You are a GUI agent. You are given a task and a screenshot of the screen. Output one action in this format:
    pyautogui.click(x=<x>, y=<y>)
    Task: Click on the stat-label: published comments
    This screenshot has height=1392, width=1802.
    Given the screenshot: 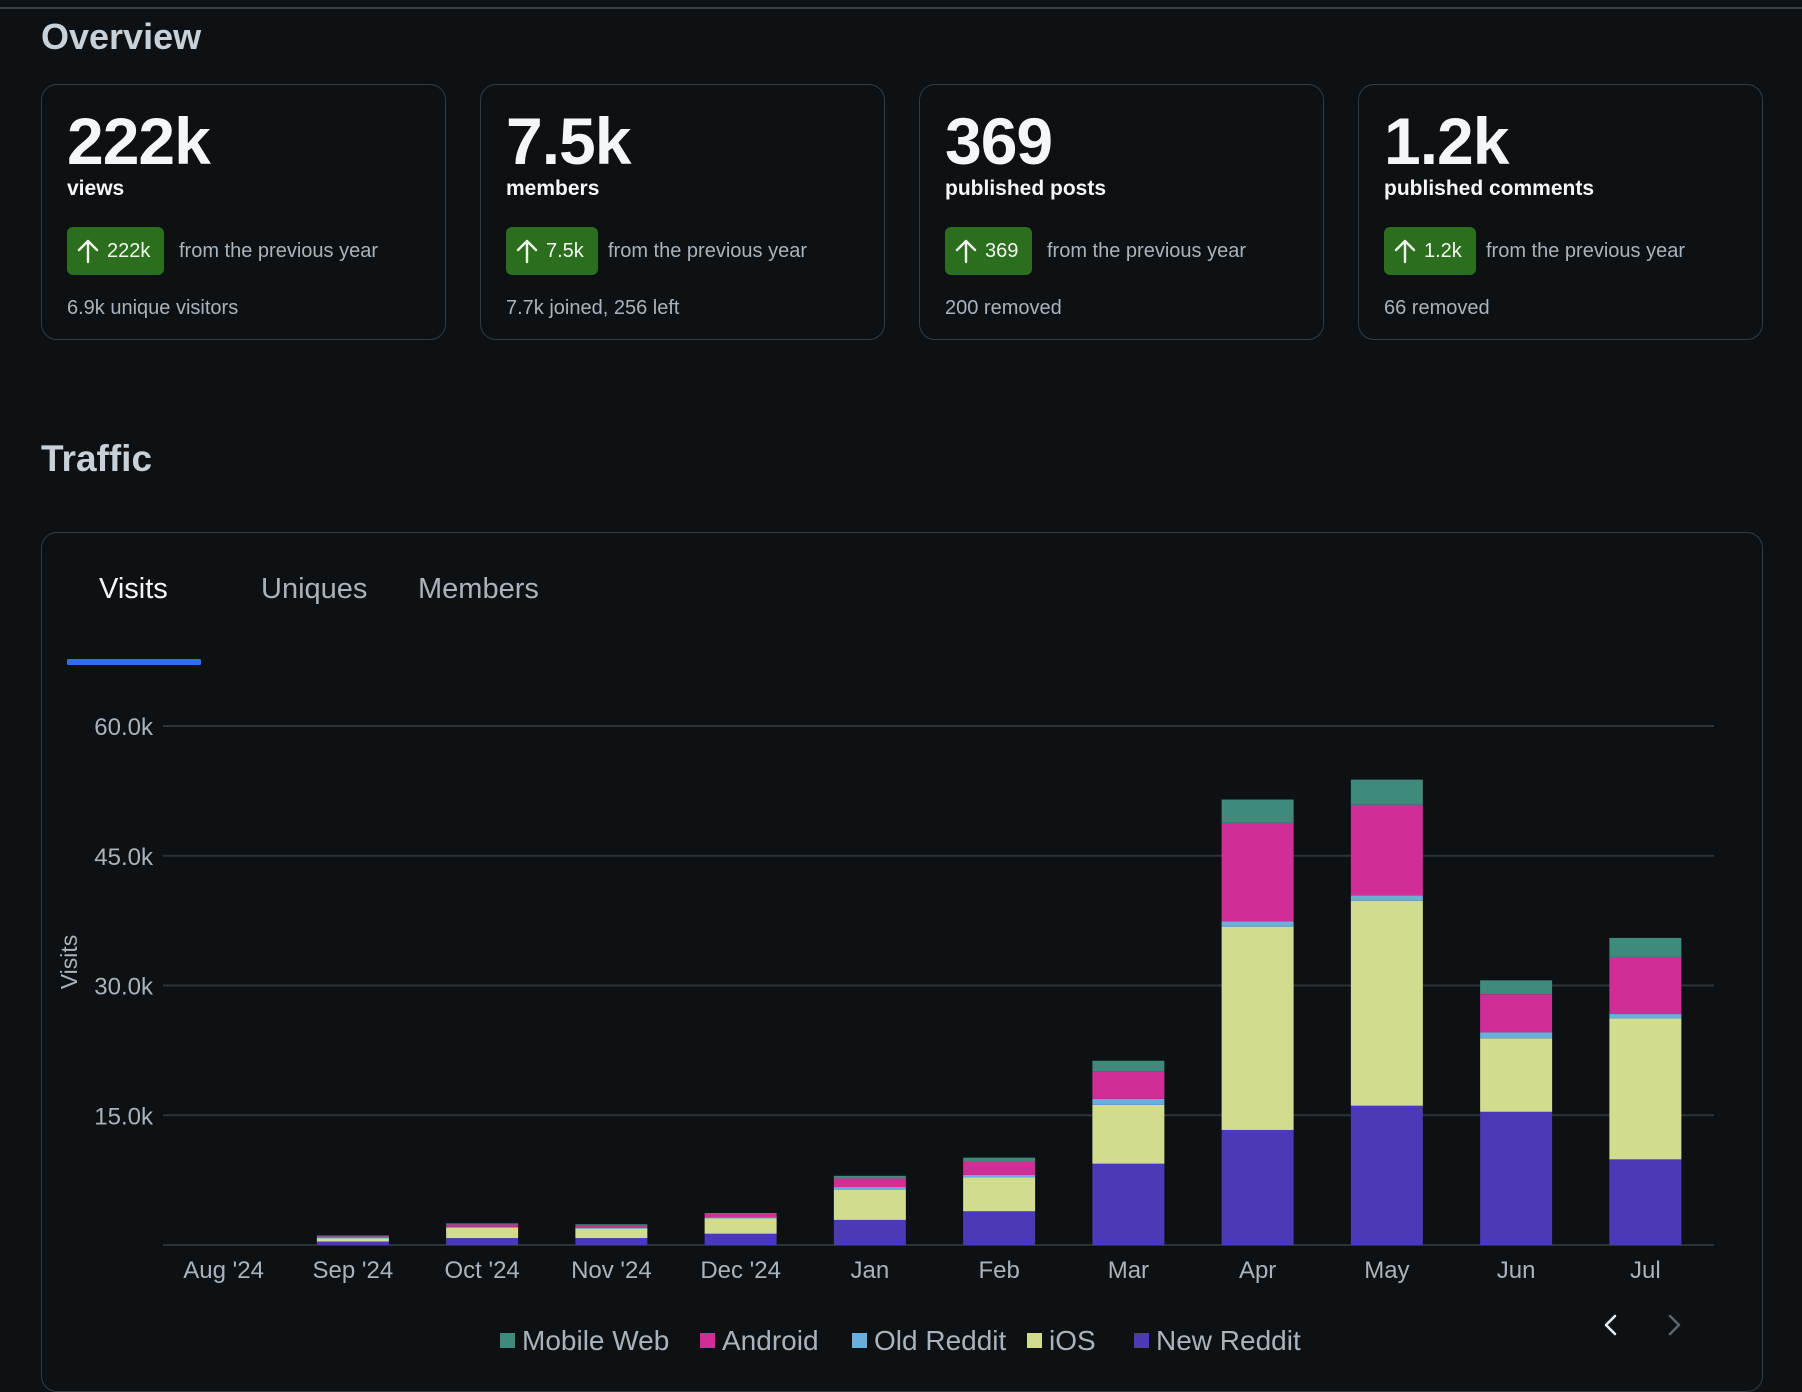 What is the action you would take?
    pyautogui.click(x=1489, y=188)
    